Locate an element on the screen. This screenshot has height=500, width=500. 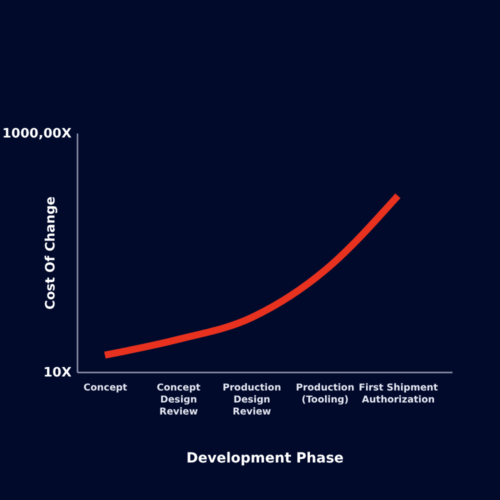
y-axis-title: Cost Of Change is located at coordinates (51, 253).